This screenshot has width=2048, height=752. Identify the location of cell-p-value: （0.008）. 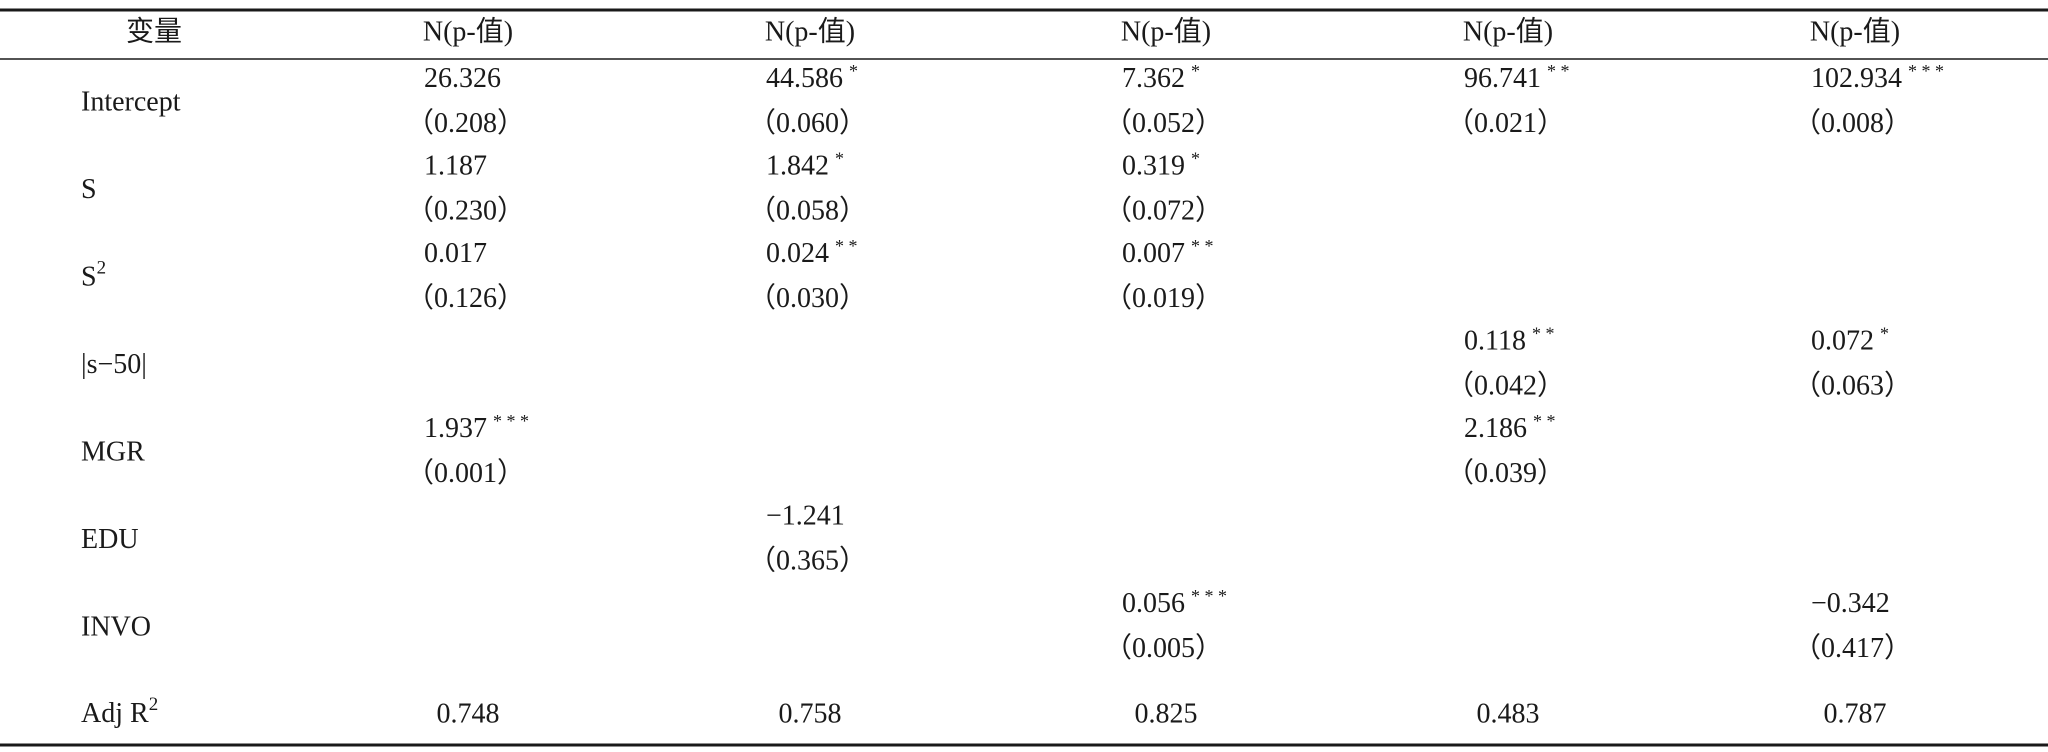
(1852, 123).